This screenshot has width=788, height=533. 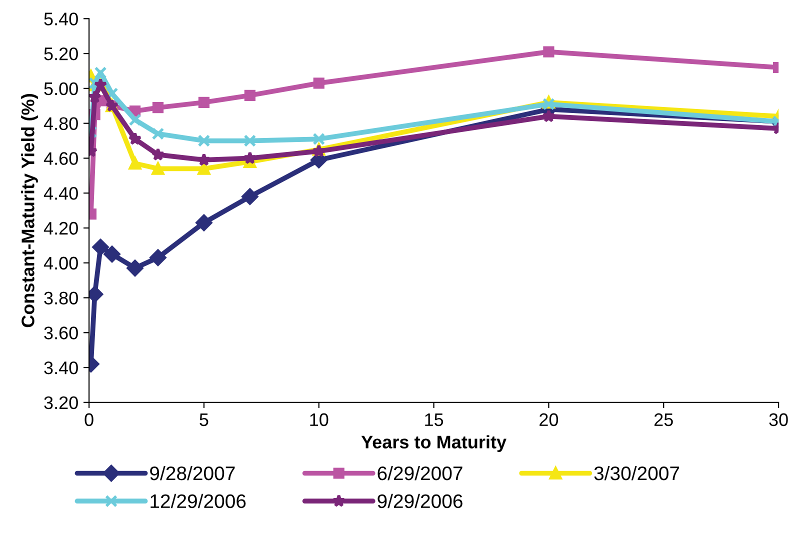 I want to click on y-tick-label: 4.80, so click(x=61, y=123).